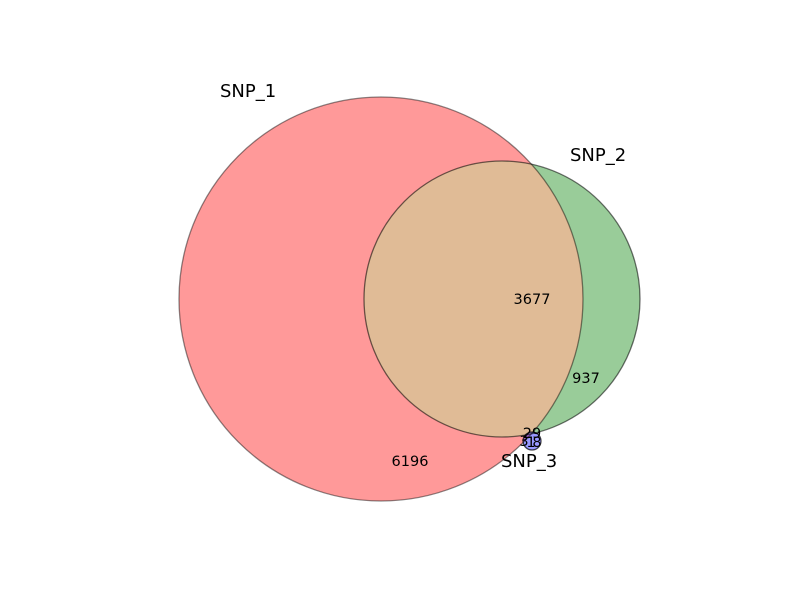 This screenshot has width=800, height=600. Describe the element at coordinates (529, 461) in the screenshot. I see `set-label-snp3: SNP_3` at that location.